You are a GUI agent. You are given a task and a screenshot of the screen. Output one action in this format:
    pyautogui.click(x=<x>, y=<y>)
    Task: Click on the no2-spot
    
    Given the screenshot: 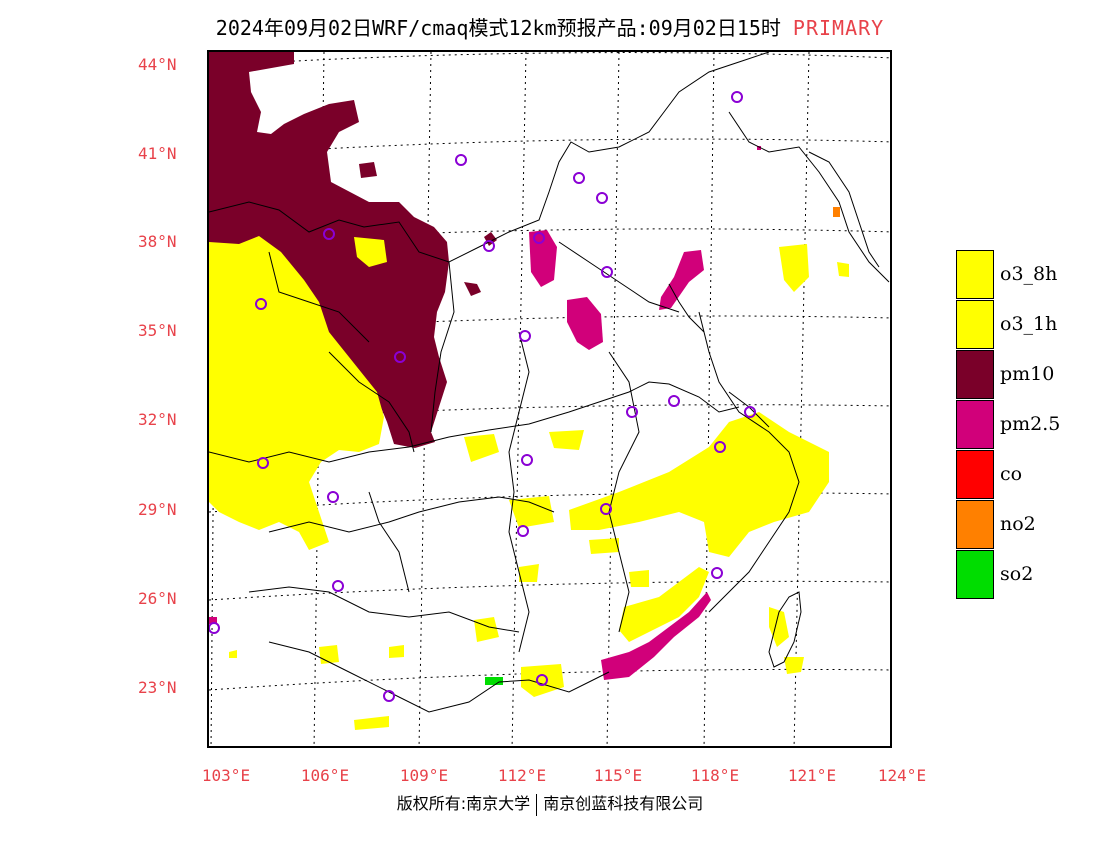 What is the action you would take?
    pyautogui.click(x=836, y=212)
    